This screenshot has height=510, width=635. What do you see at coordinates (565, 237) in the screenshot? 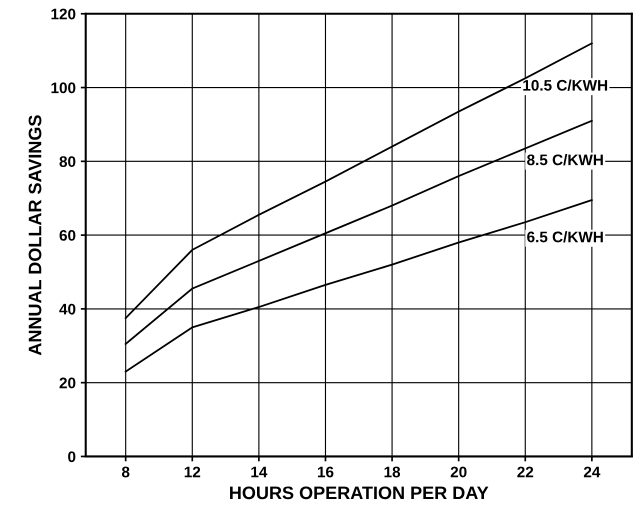
I see `series-label: 6.5 C/KWH` at bounding box center [565, 237].